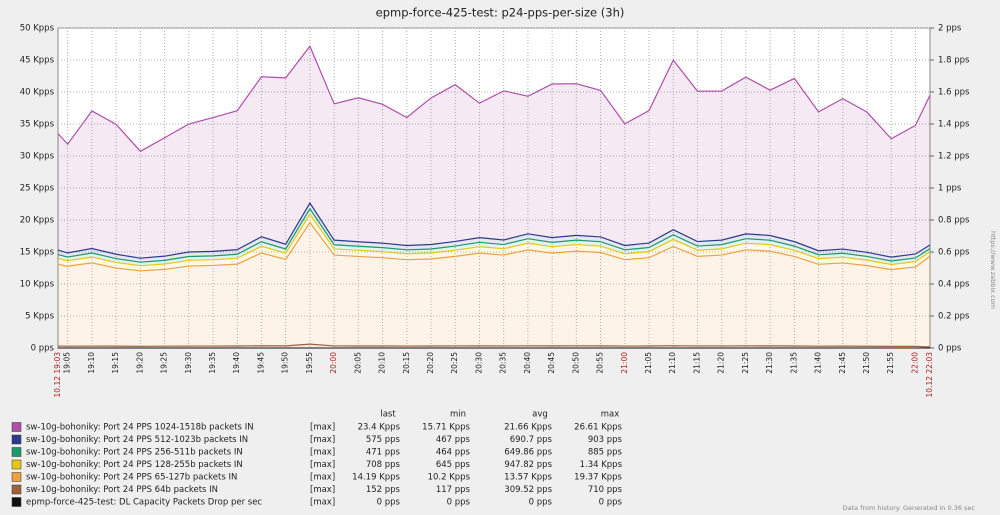 This screenshot has width=1000, height=515. Describe the element at coordinates (388, 415) in the screenshot. I see `legend-header: last` at that location.